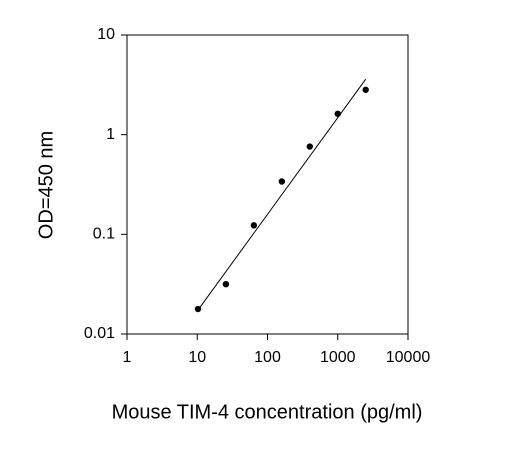 This screenshot has width=515, height=456. What do you see at coordinates (110, 134) in the screenshot?
I see `y-tick-label: 1` at bounding box center [110, 134].